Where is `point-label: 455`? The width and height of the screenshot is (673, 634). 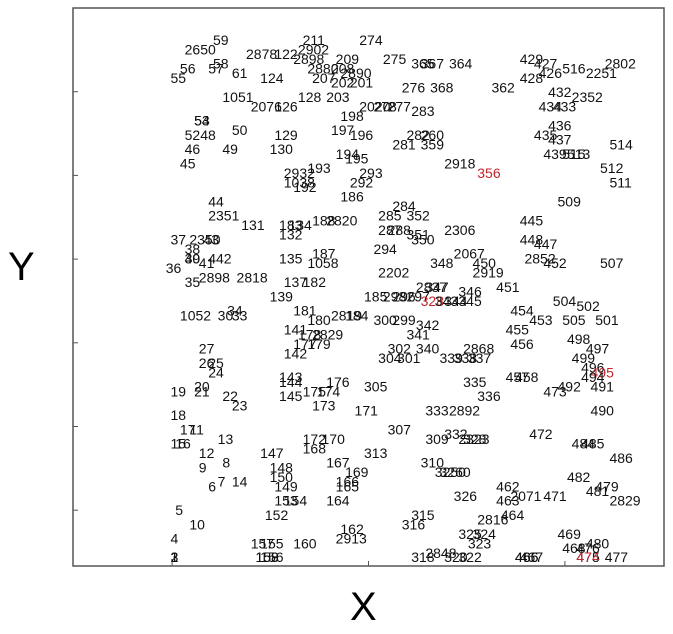
point-label: 455 is located at coordinates (518, 330).